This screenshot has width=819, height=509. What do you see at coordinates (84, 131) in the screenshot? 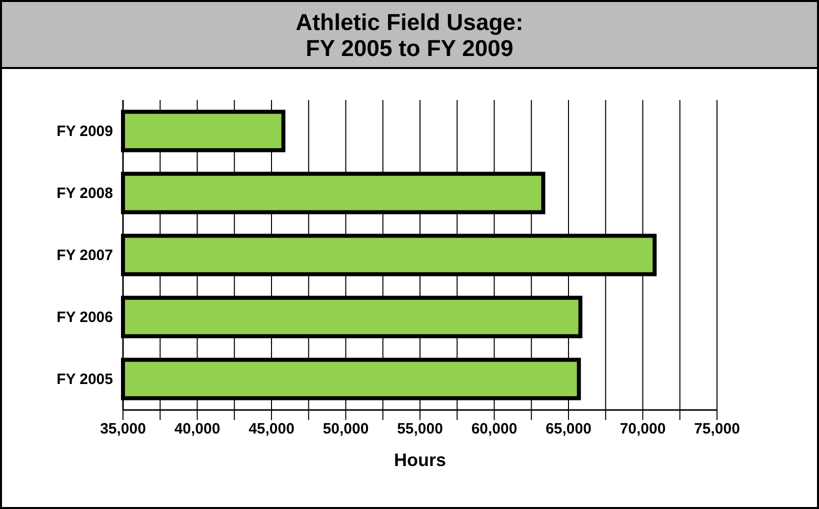
I see `y-tick-label: FY 2009` at bounding box center [84, 131].